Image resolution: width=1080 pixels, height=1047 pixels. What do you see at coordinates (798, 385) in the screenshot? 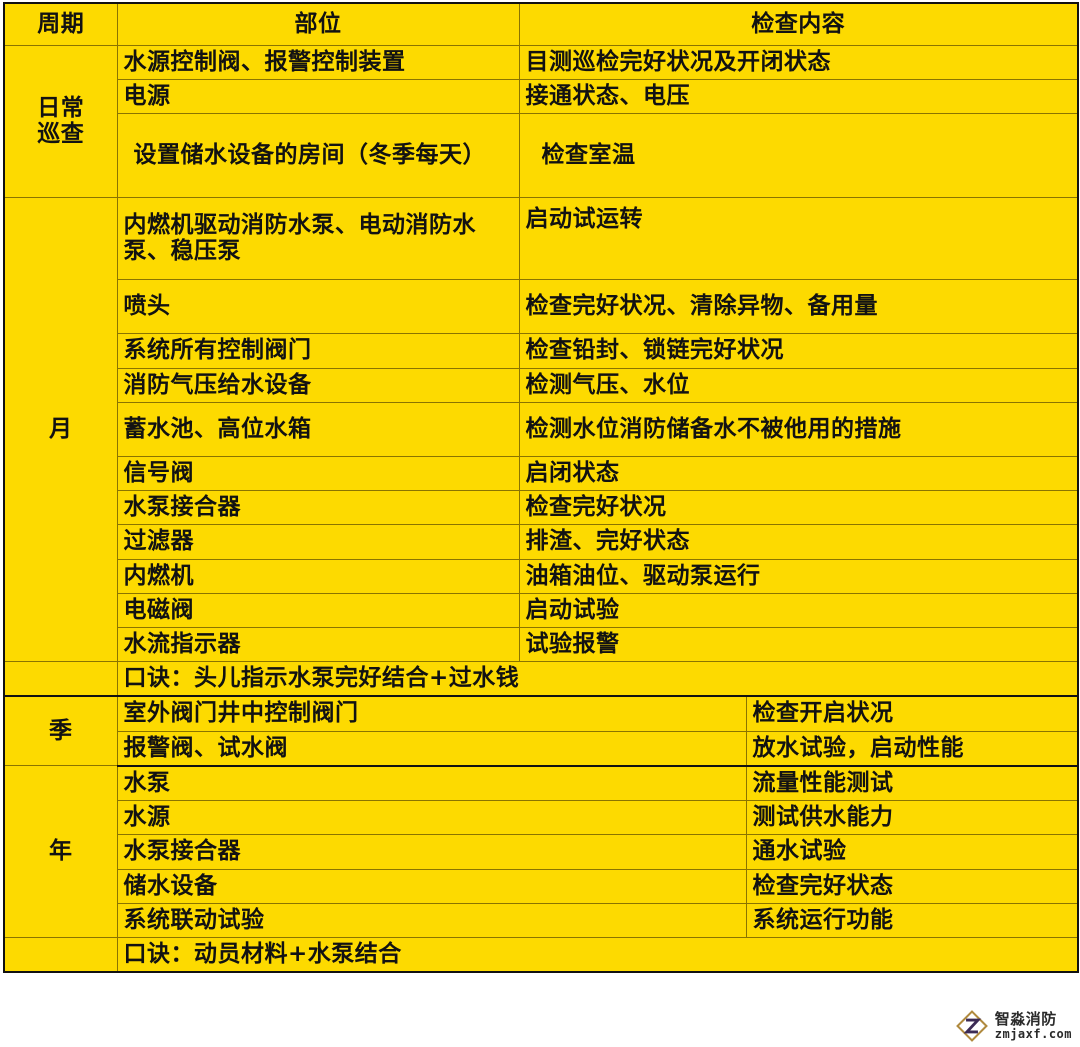
I see `content-cell: 检测气压、水位` at bounding box center [798, 385].